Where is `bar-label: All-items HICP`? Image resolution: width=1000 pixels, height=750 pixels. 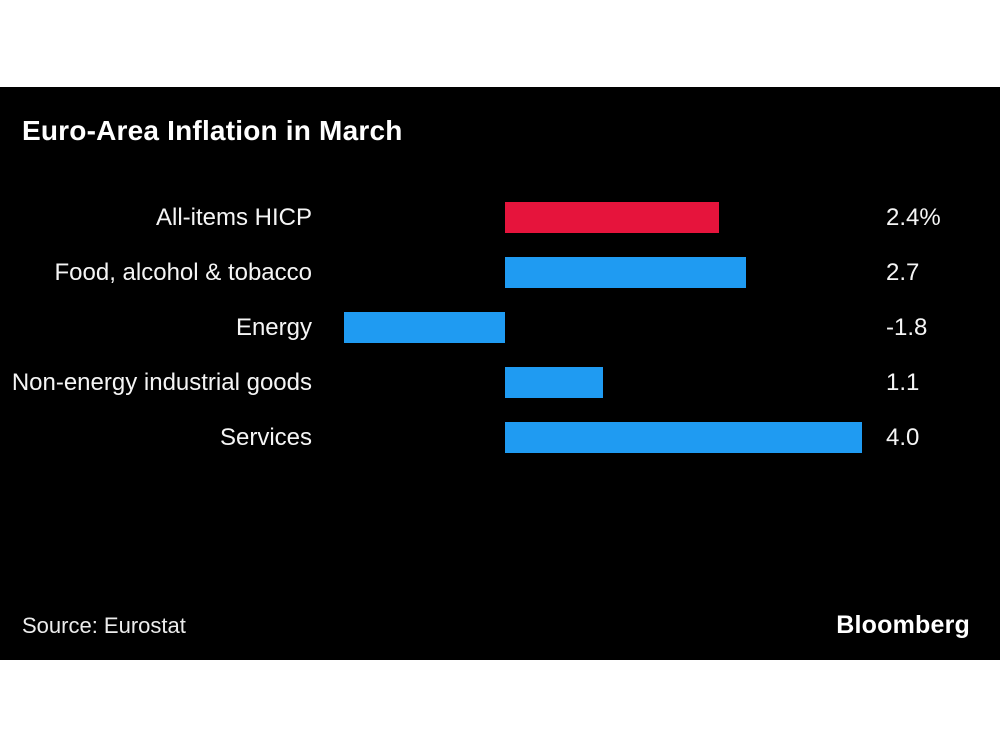 bar-label: All-items HICP is located at coordinates (233, 217).